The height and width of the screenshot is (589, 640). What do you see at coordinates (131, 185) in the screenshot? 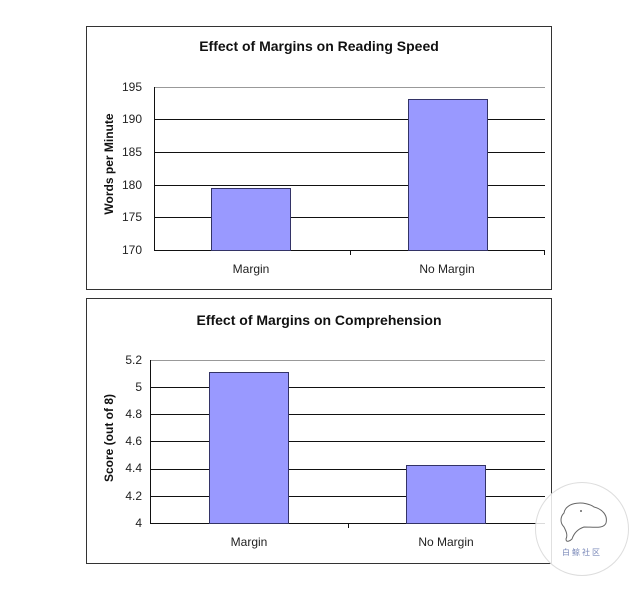
I see `y-tick-label: 180` at bounding box center [131, 185].